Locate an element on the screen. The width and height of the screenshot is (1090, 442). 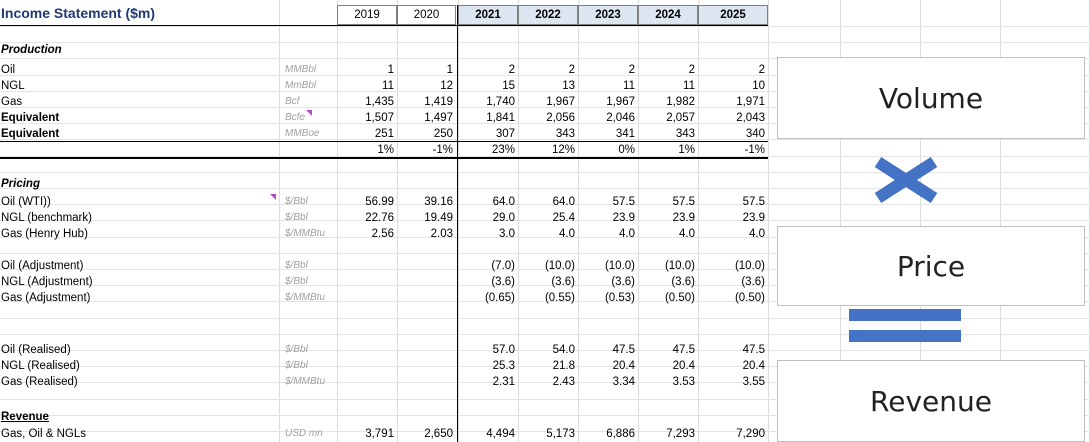
value-cell: 1% is located at coordinates (686, 150).